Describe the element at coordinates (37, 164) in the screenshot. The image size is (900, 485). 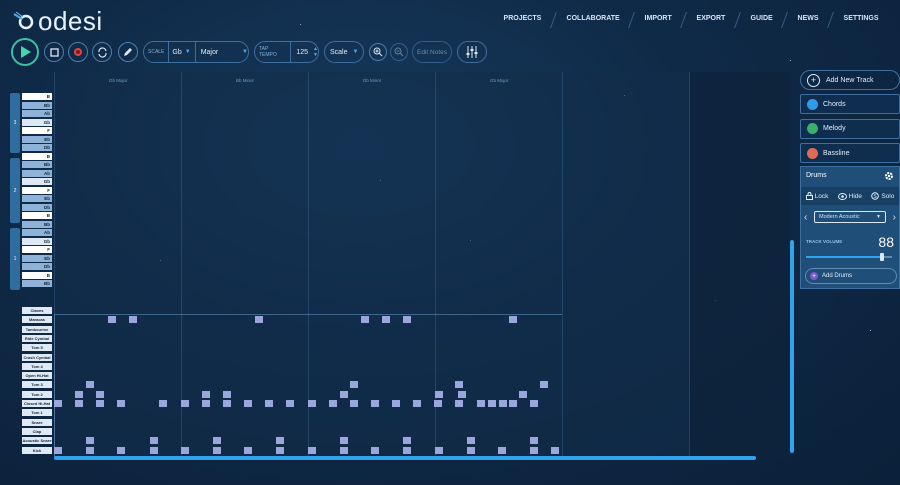
I see `piano-key: Bb` at that location.